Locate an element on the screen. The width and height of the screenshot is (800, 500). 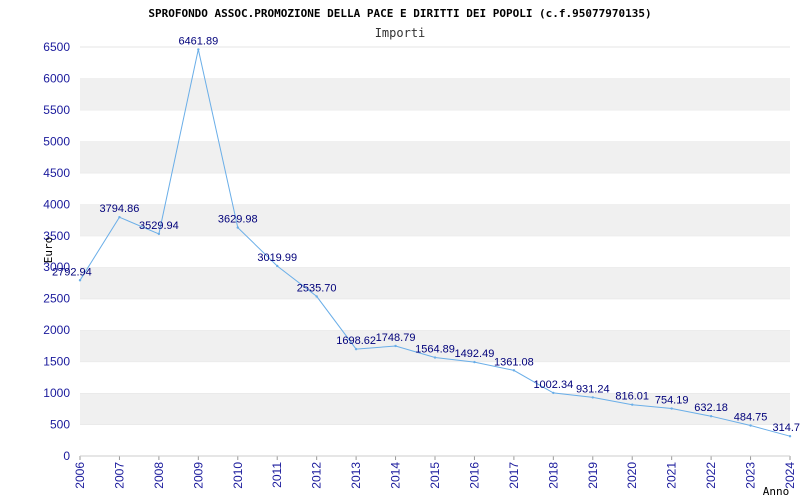
x-tick-label: 2010 is located at coordinates (238, 475).